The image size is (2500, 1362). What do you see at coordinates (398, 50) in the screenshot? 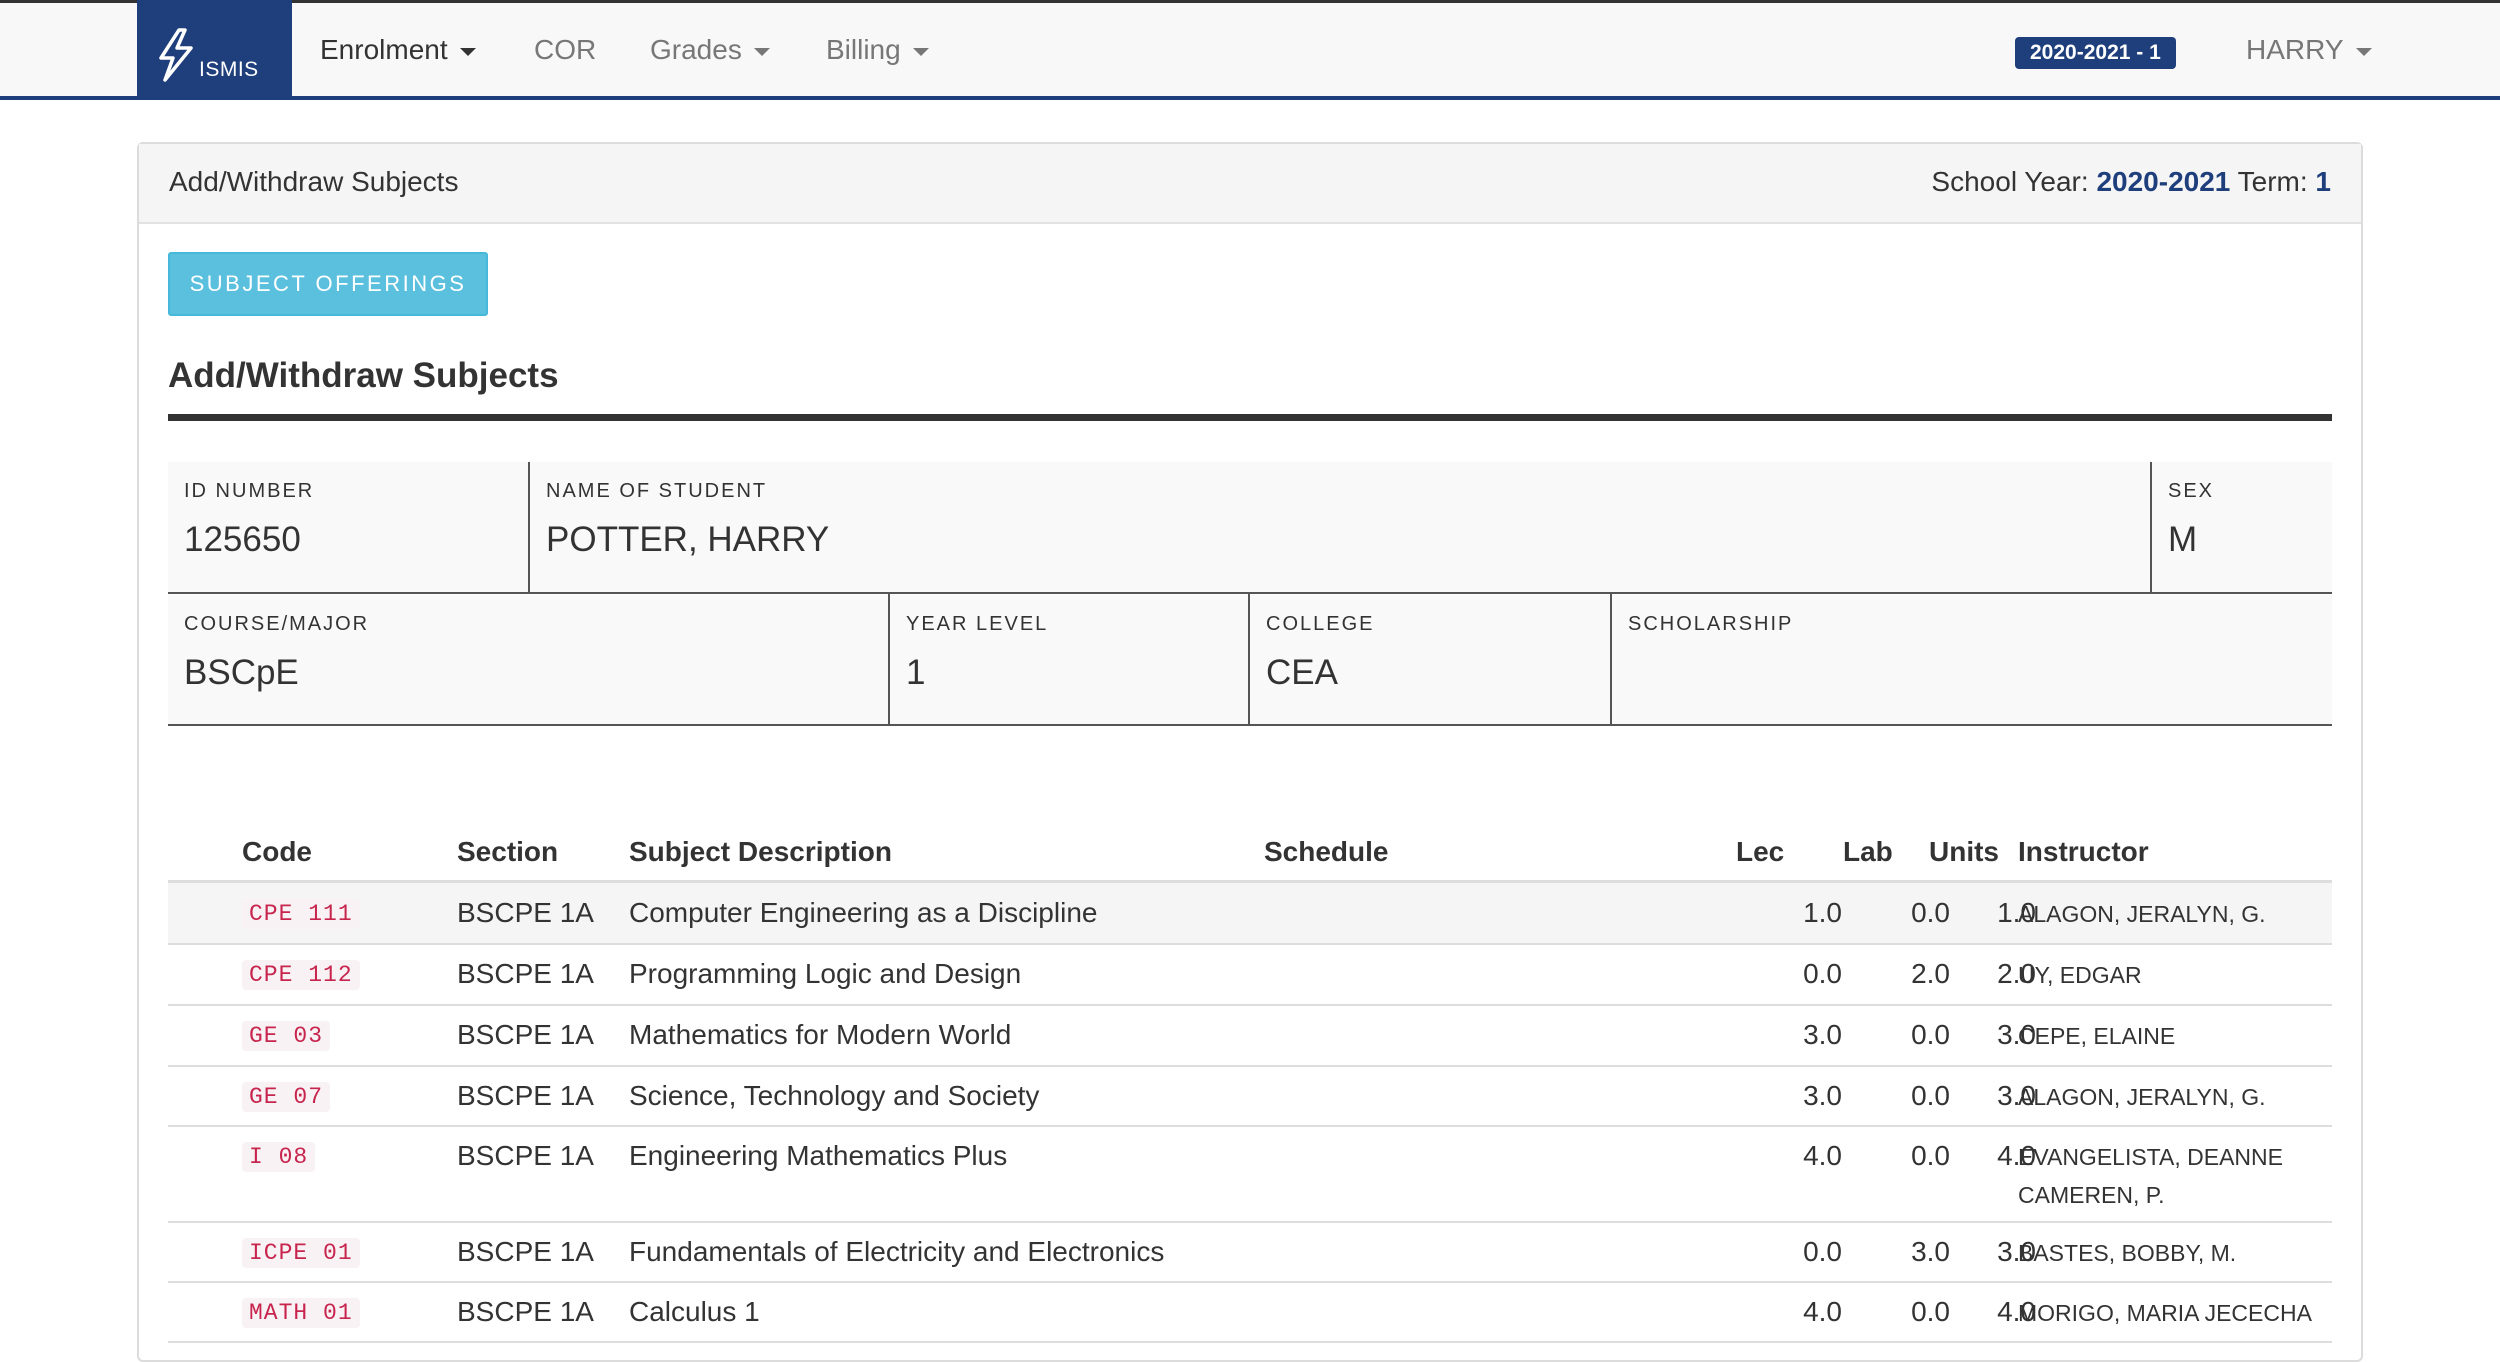
I see `nav-enrolment: Enrolment` at bounding box center [398, 50].